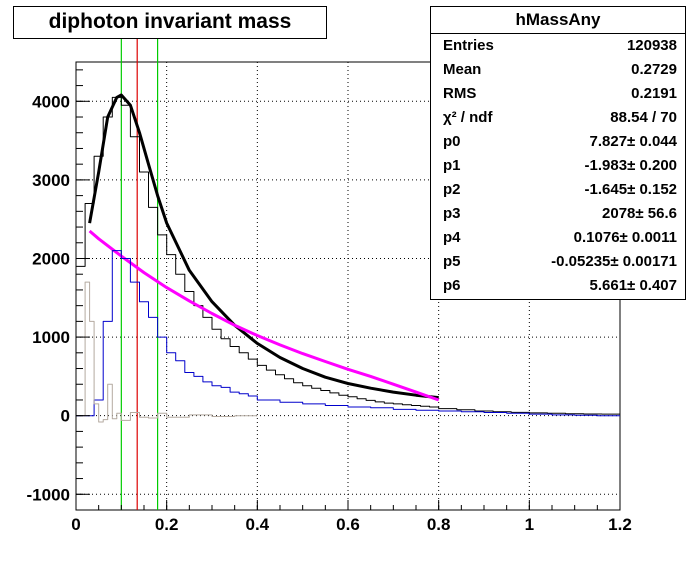 The width and height of the screenshot is (696, 572). Describe the element at coordinates (651, 45) in the screenshot. I see `stat-value: 120938` at that location.